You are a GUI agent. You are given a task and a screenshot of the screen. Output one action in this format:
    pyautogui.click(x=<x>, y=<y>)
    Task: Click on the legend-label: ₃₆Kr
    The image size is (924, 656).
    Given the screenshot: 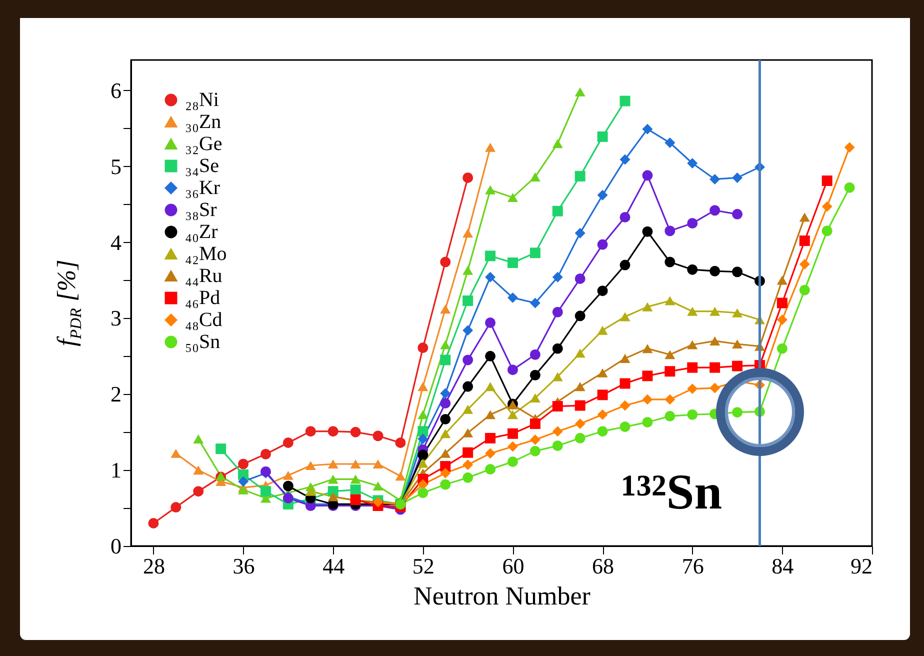 What is the action you would take?
    pyautogui.click(x=202, y=188)
    